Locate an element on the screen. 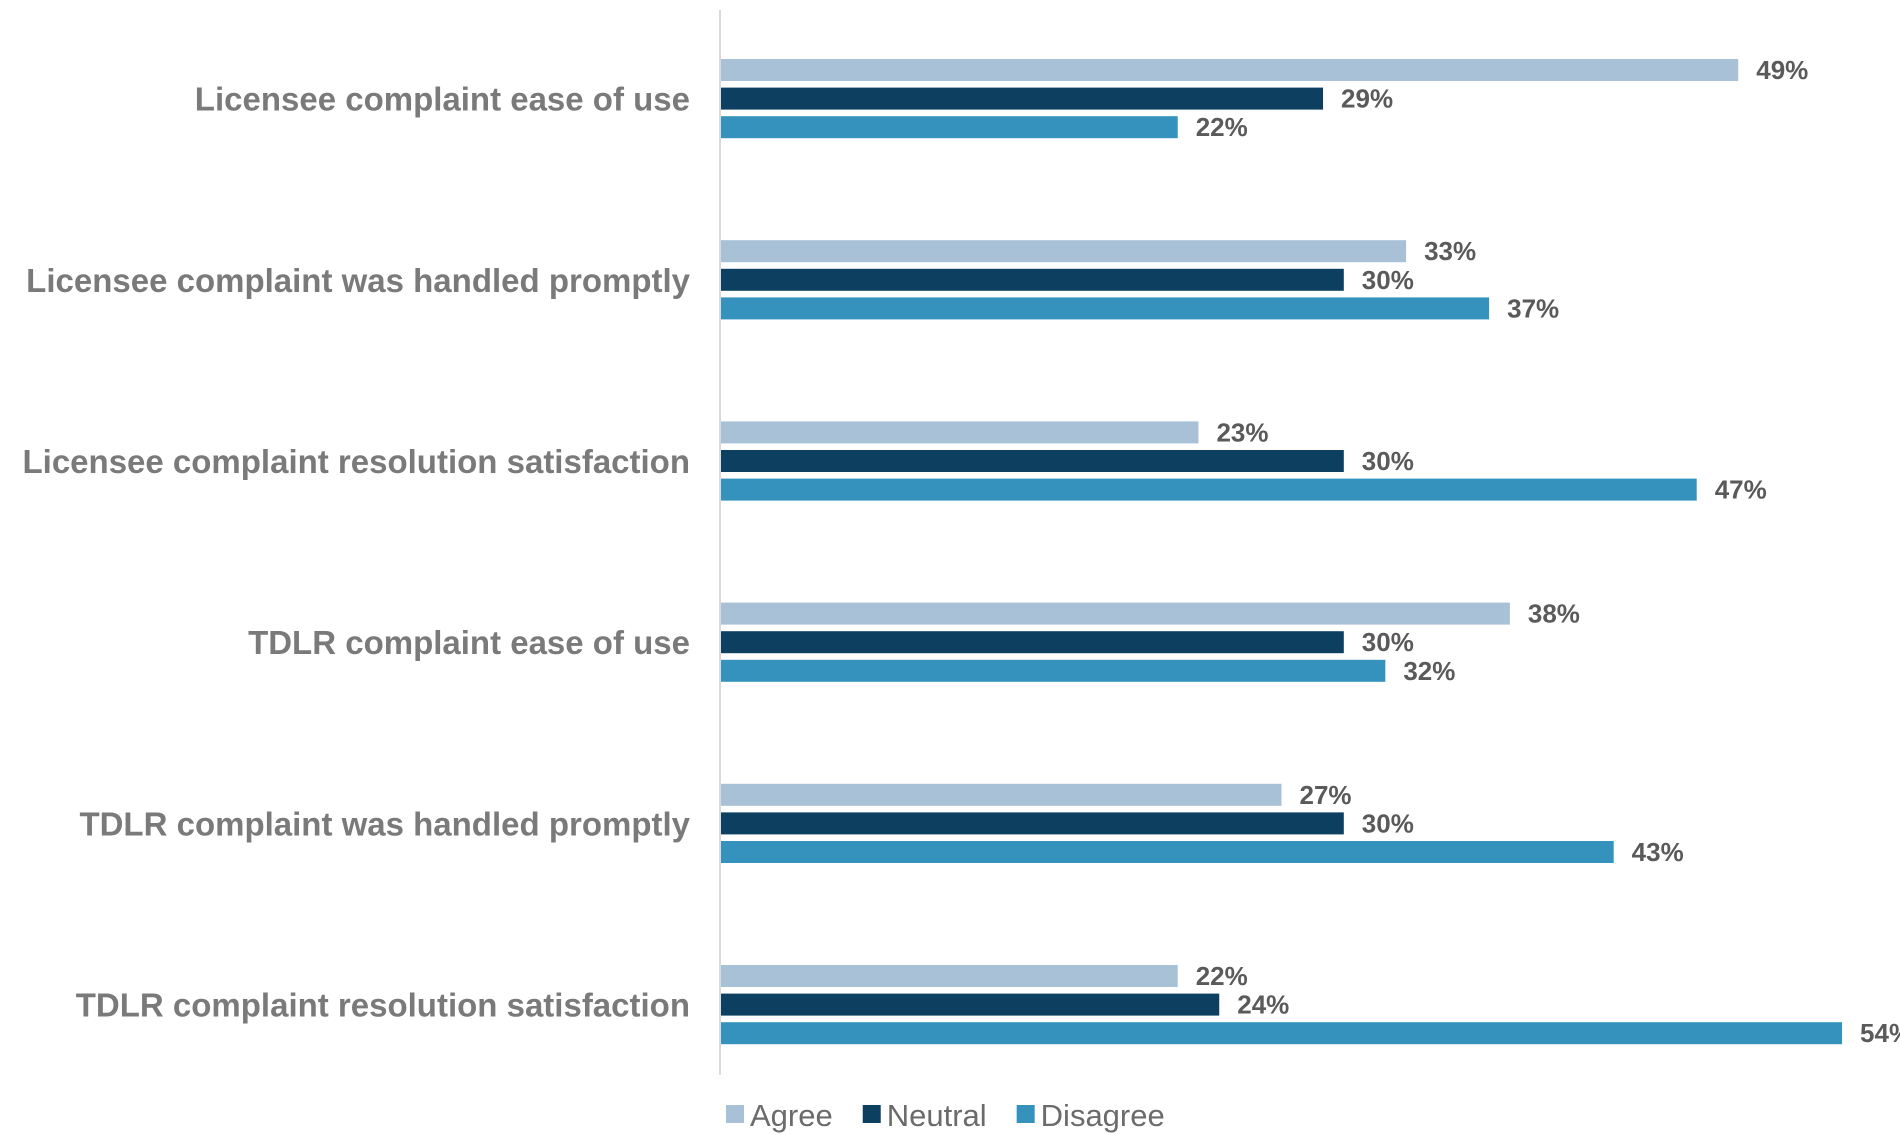  data-label-agree-tdlr-complaint-resolution-satisfaction: 22% is located at coordinates (1222, 976).